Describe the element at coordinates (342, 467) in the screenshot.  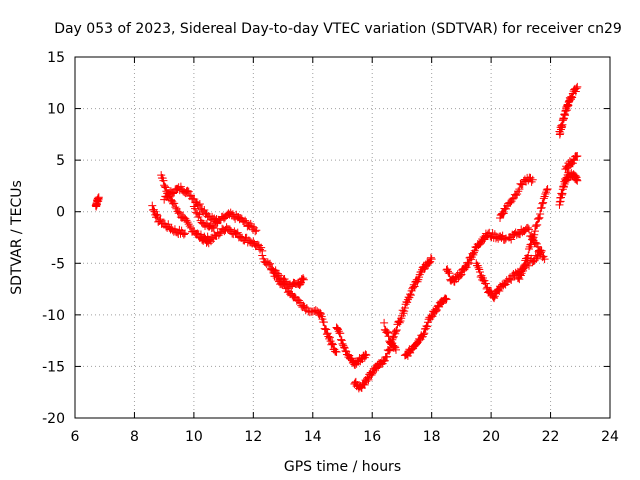
I see `x-axis-label: GPS time / hours` at that location.